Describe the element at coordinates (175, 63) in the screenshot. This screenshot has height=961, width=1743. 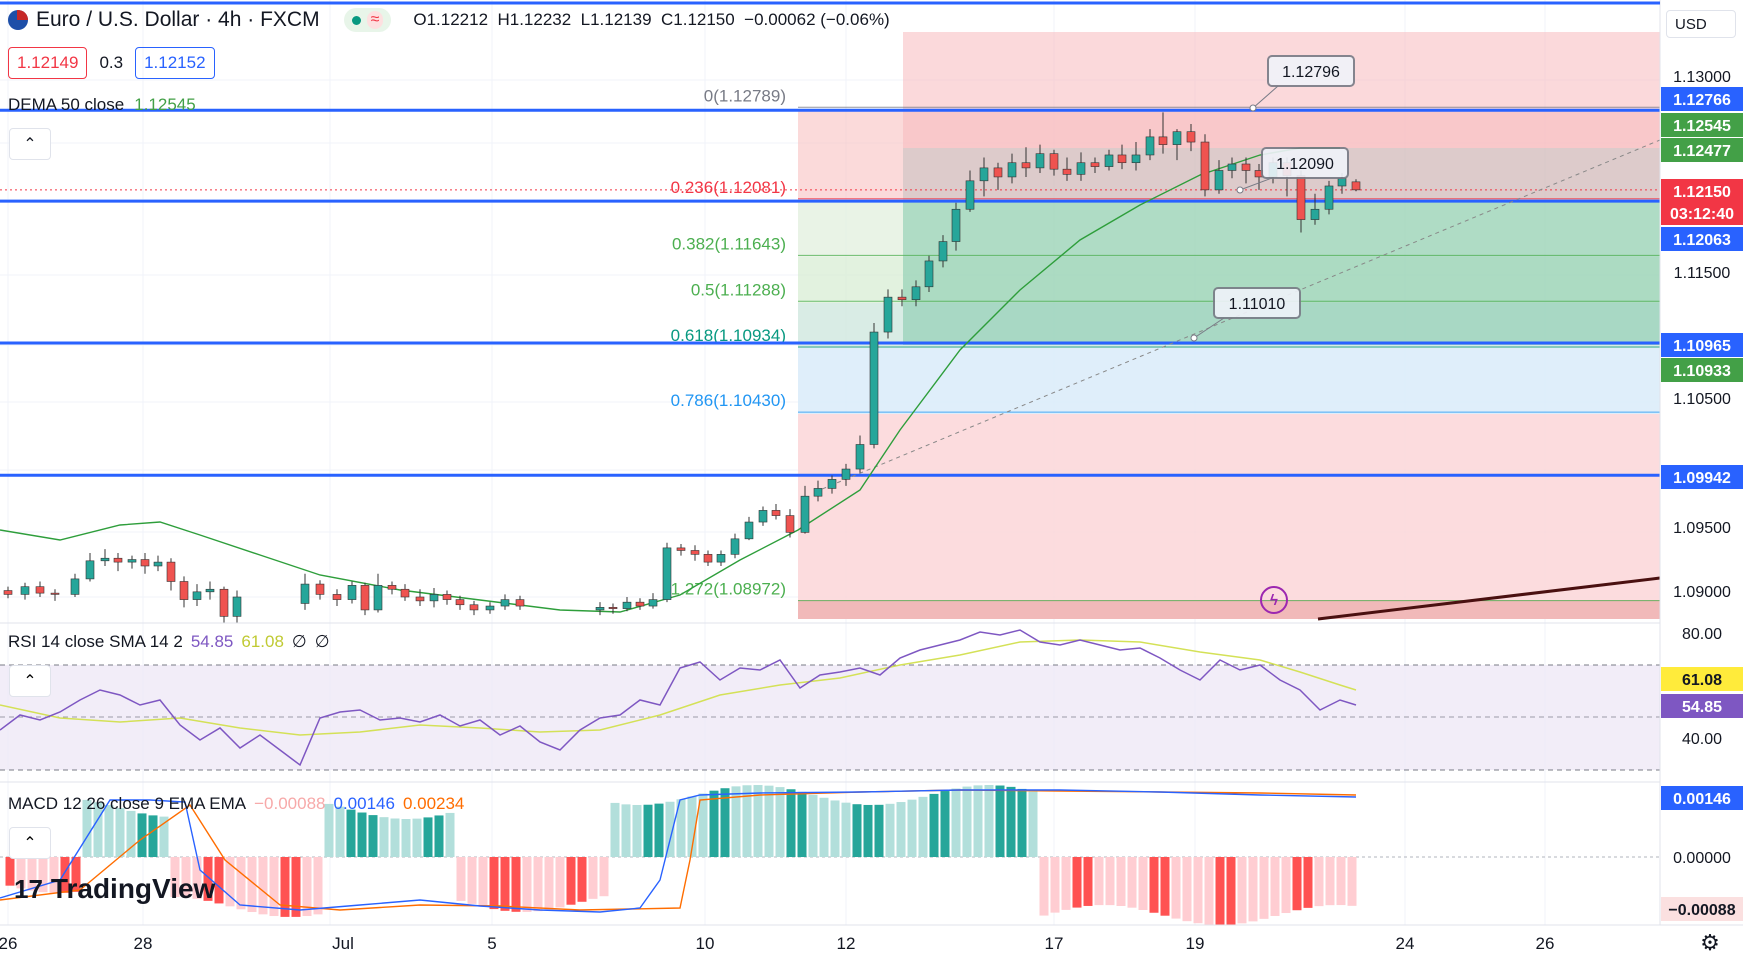
I see `buy-price-button: 1.12152` at that location.